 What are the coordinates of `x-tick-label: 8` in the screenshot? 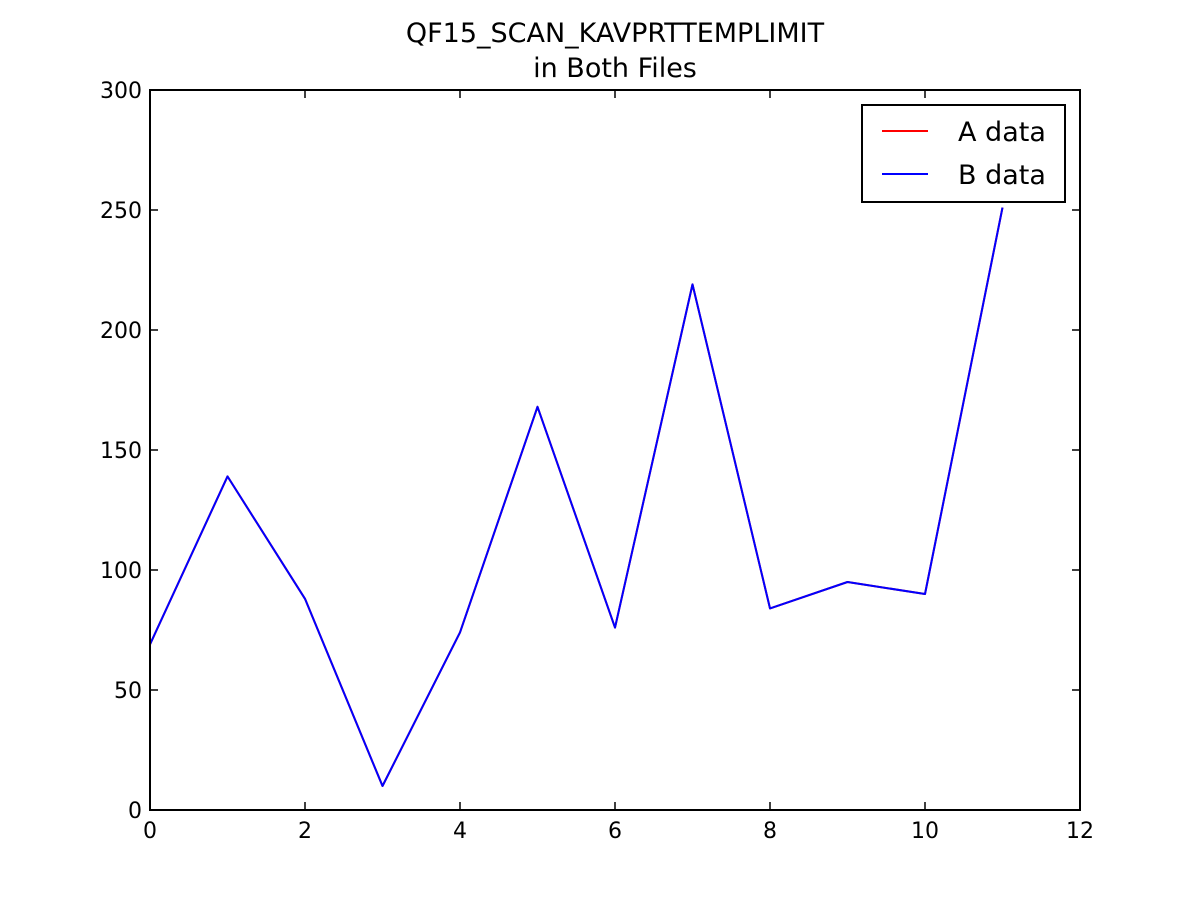 It's located at (770, 831).